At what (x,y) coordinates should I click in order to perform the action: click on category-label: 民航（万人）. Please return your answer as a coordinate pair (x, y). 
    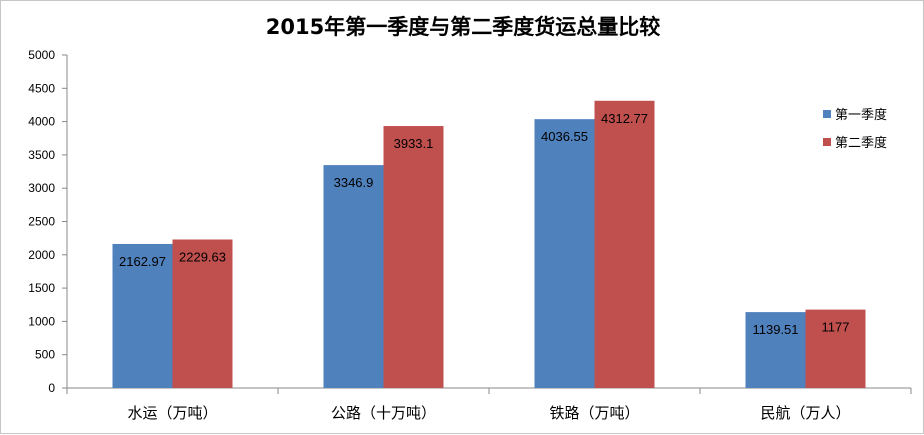
    Looking at the image, I should click on (805, 413).